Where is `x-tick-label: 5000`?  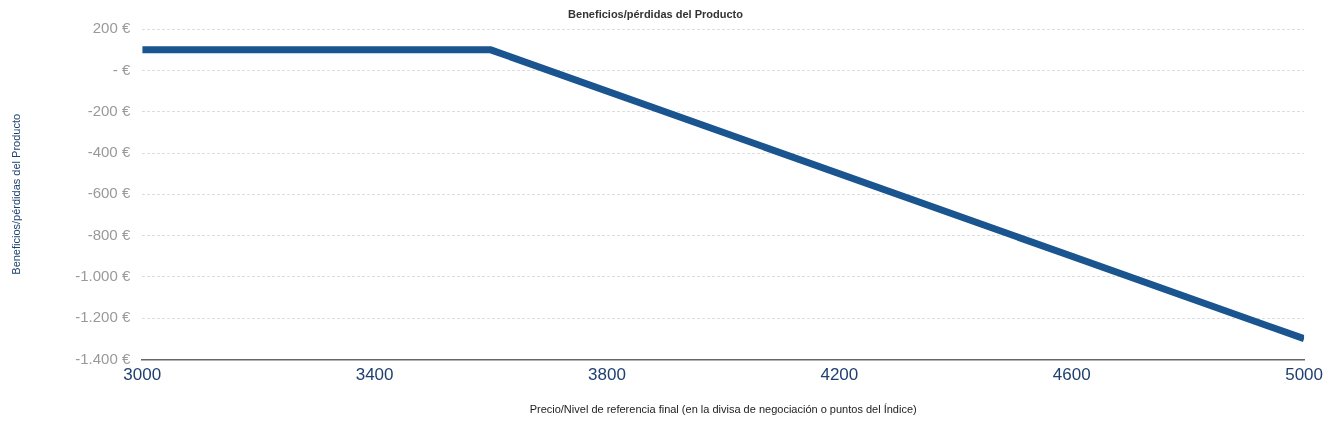
x-tick-label: 5000 is located at coordinates (1304, 375).